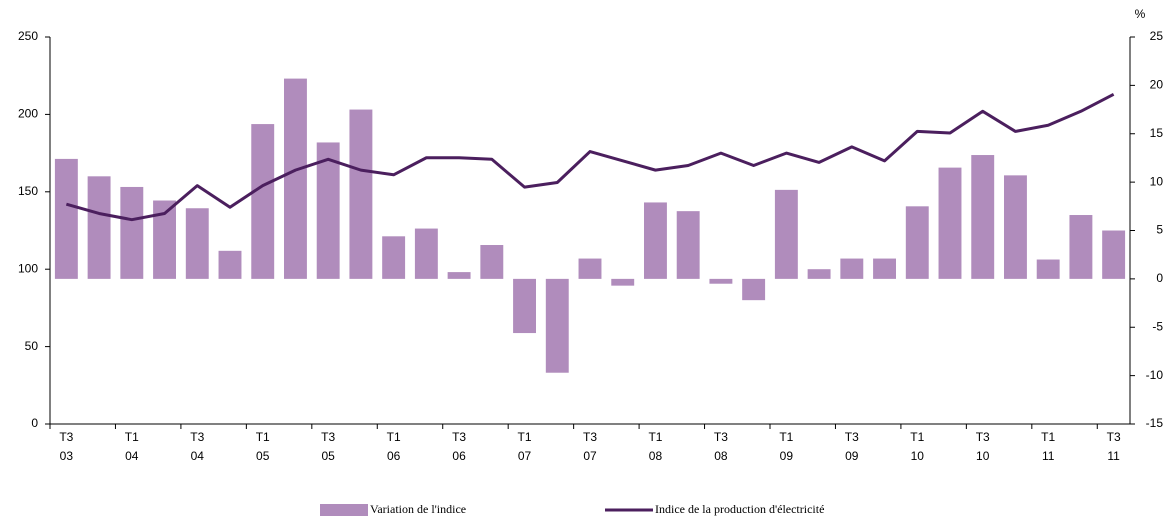 The width and height of the screenshot is (1175, 526). What do you see at coordinates (66, 446) in the screenshot?
I see `x-tick-label: T3 03` at bounding box center [66, 446].